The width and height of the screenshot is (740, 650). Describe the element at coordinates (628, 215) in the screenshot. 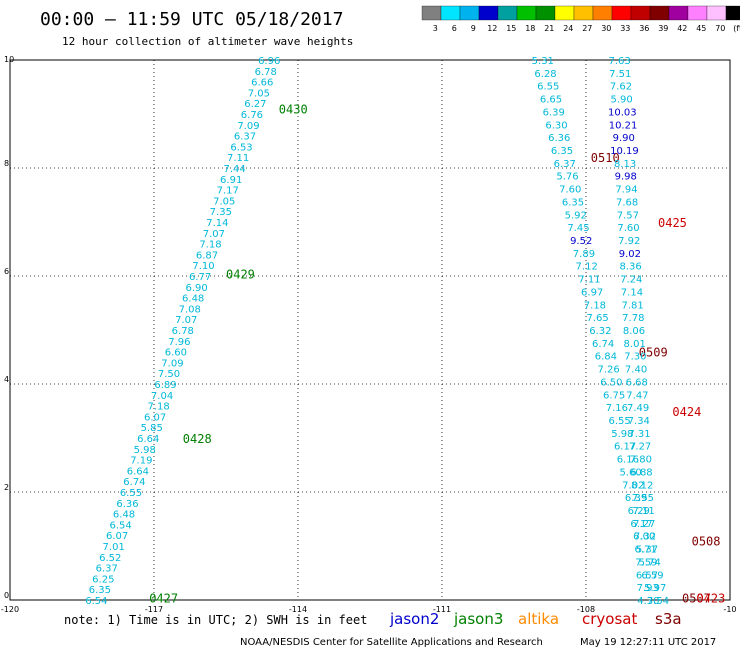

I see `wave-height-point: 7.57` at that location.